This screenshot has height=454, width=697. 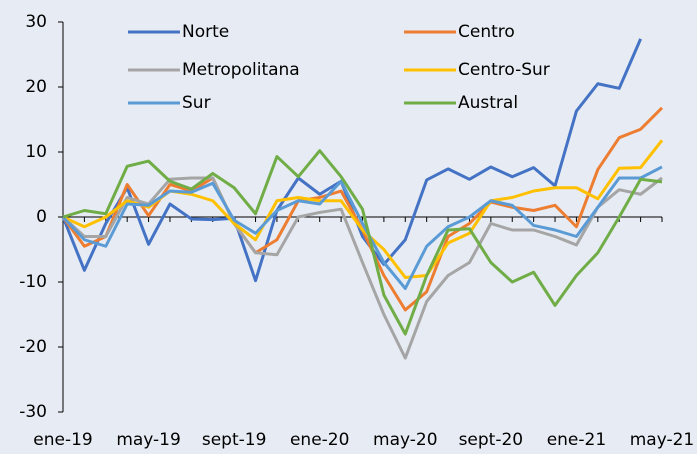 What do you see at coordinates (205, 32) in the screenshot?
I see `legend-label: Norte` at bounding box center [205, 32].